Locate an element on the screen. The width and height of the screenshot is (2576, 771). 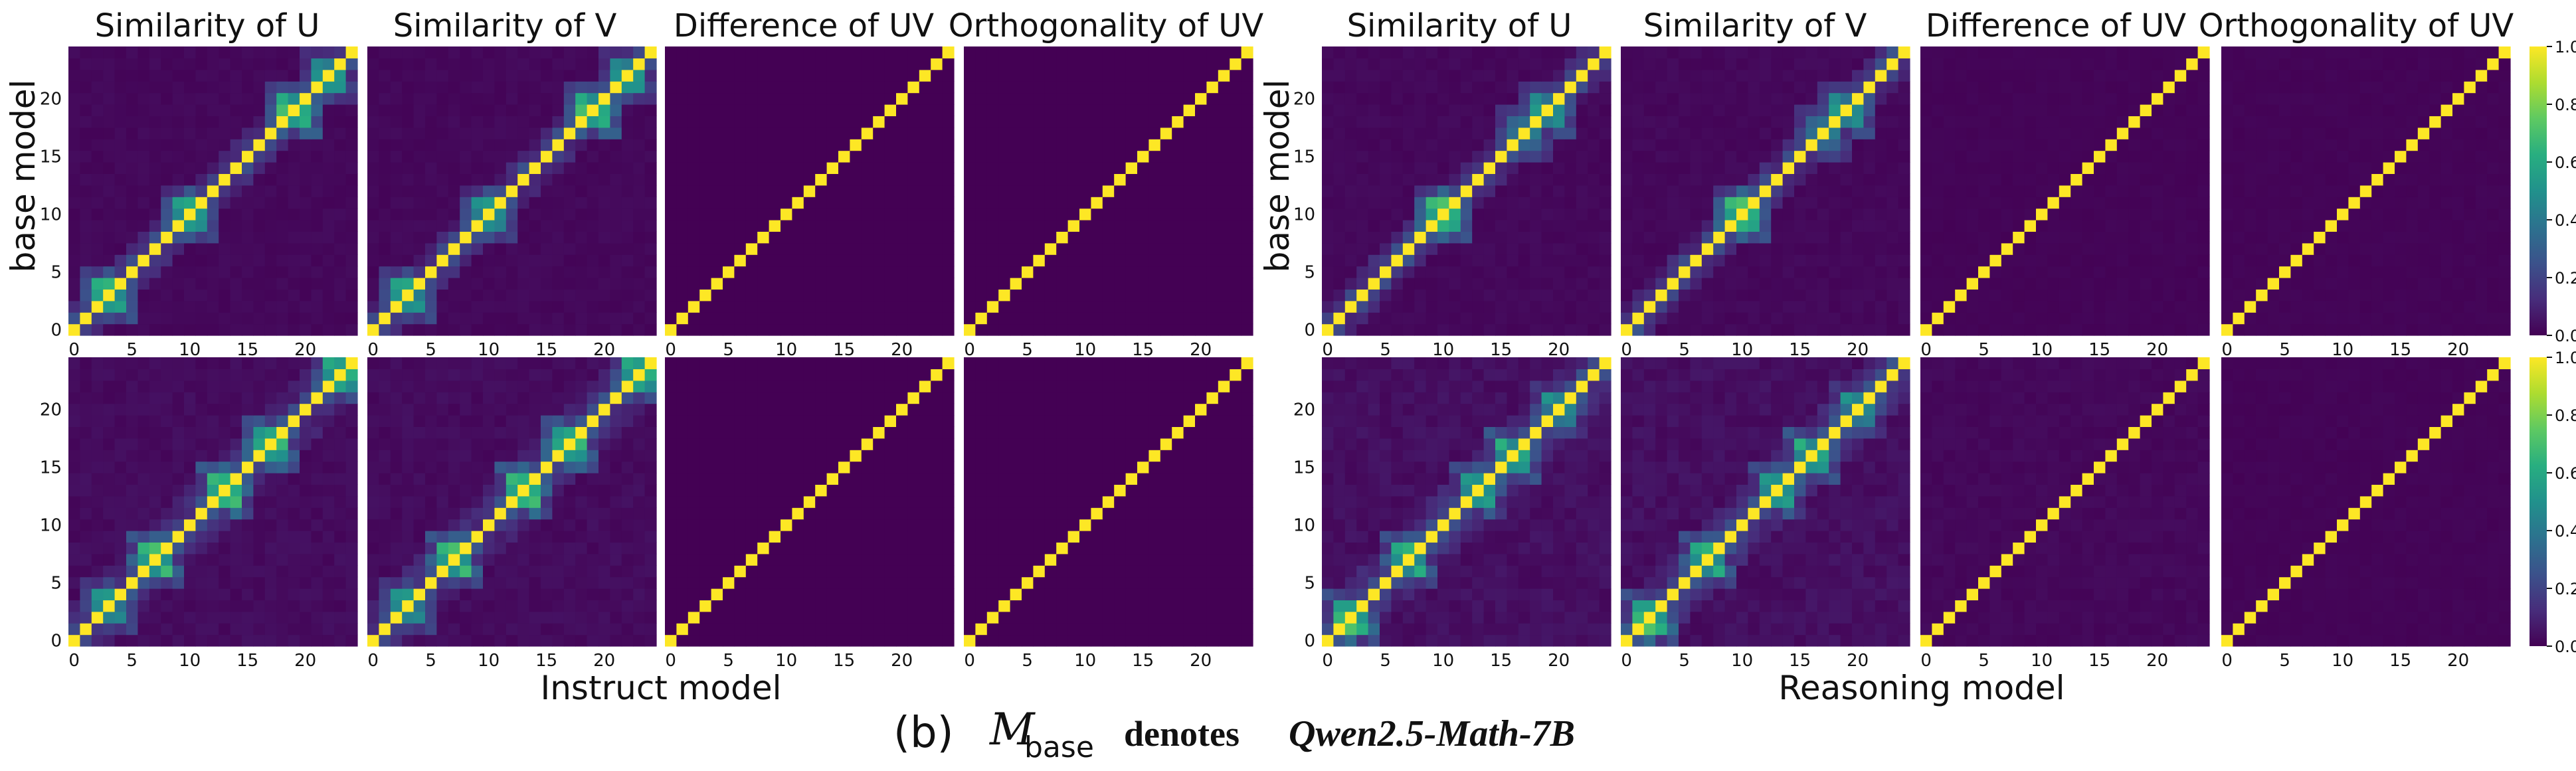
column-title: Similarity of U is located at coordinates (1459, 25).